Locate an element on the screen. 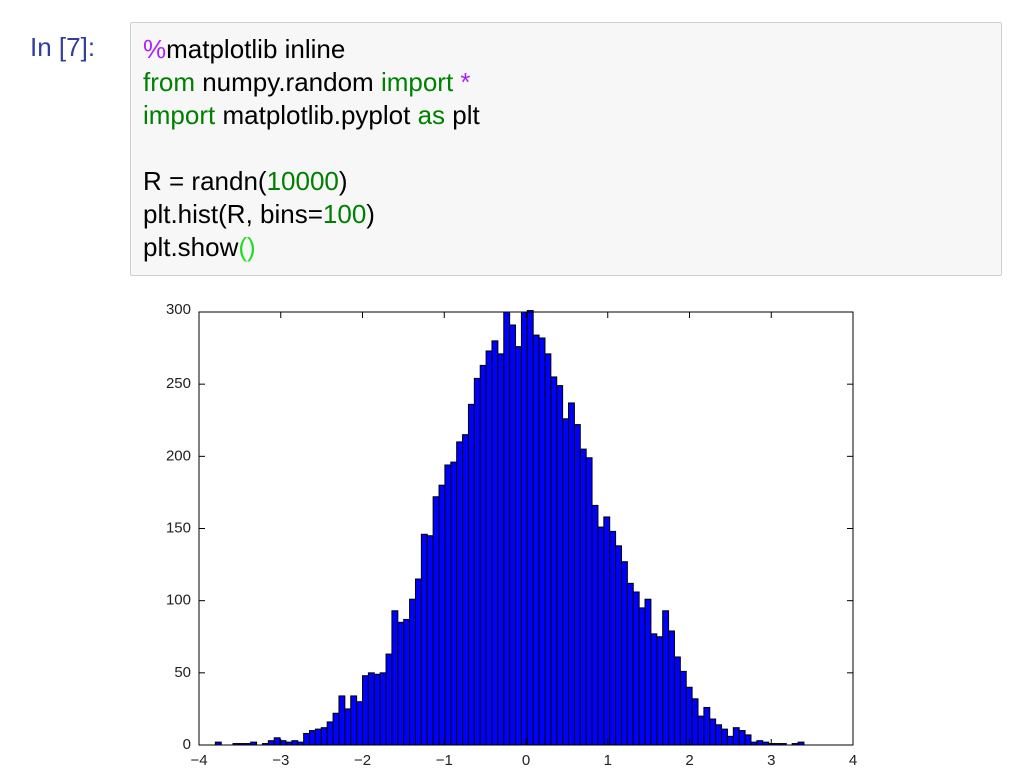 The width and height of the screenshot is (1024, 781). code-token: matplotlib inline is located at coordinates (256, 49).